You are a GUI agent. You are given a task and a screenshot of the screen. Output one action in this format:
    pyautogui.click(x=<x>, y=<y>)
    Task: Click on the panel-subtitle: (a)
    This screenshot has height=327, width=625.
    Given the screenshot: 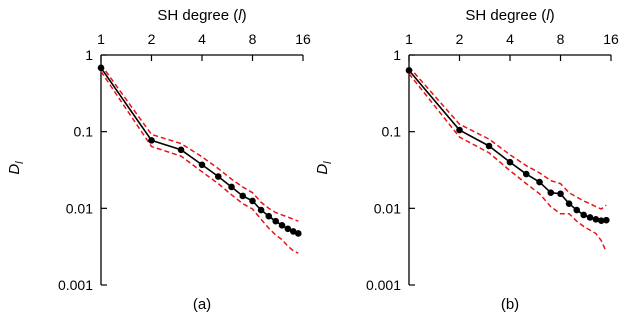 What is the action you would take?
    pyautogui.click(x=202, y=304)
    